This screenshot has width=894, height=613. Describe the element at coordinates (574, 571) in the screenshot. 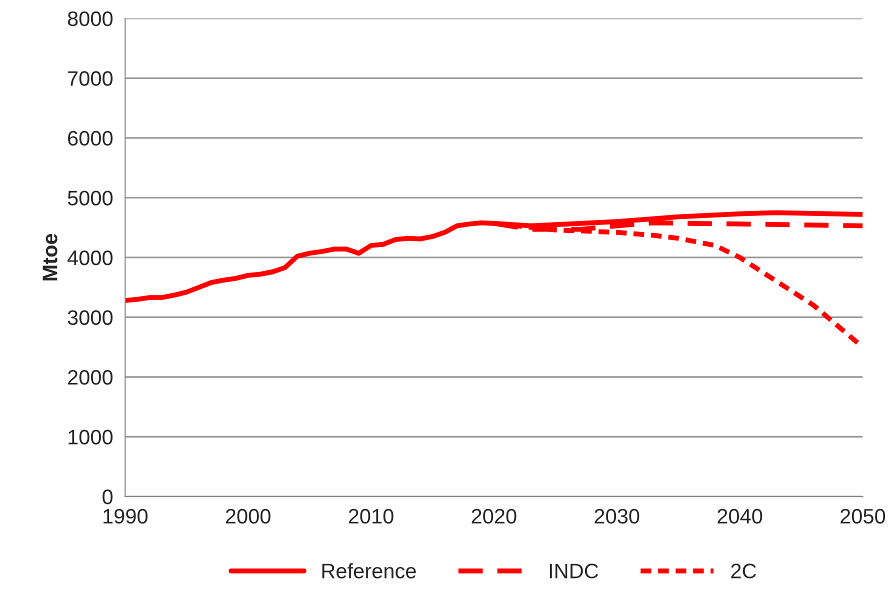

I see `legend-label: INDC` at that location.